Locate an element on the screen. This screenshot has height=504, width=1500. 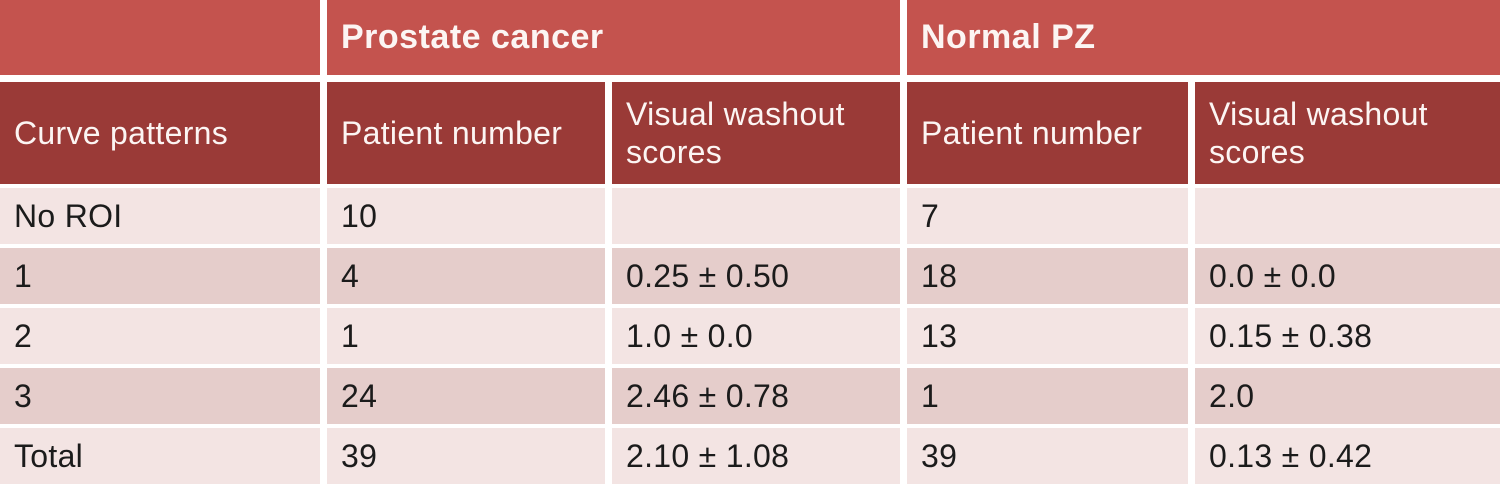
table-cell: 2.46 ± 0.78 is located at coordinates (756, 396).